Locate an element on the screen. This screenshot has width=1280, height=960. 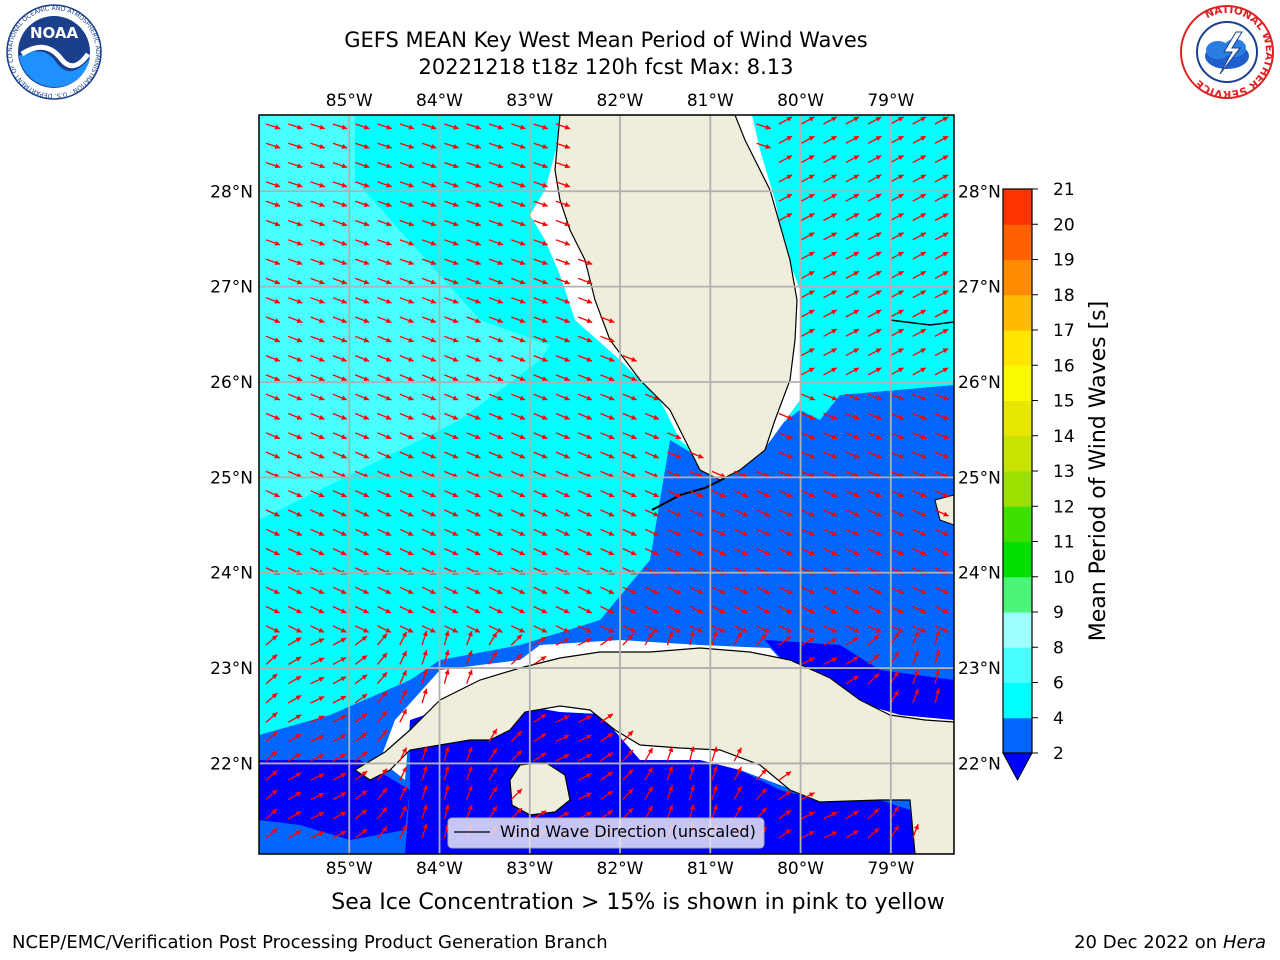
colorbar-label: Mean Period of Wind Waves [s] is located at coordinates (1098, 471).